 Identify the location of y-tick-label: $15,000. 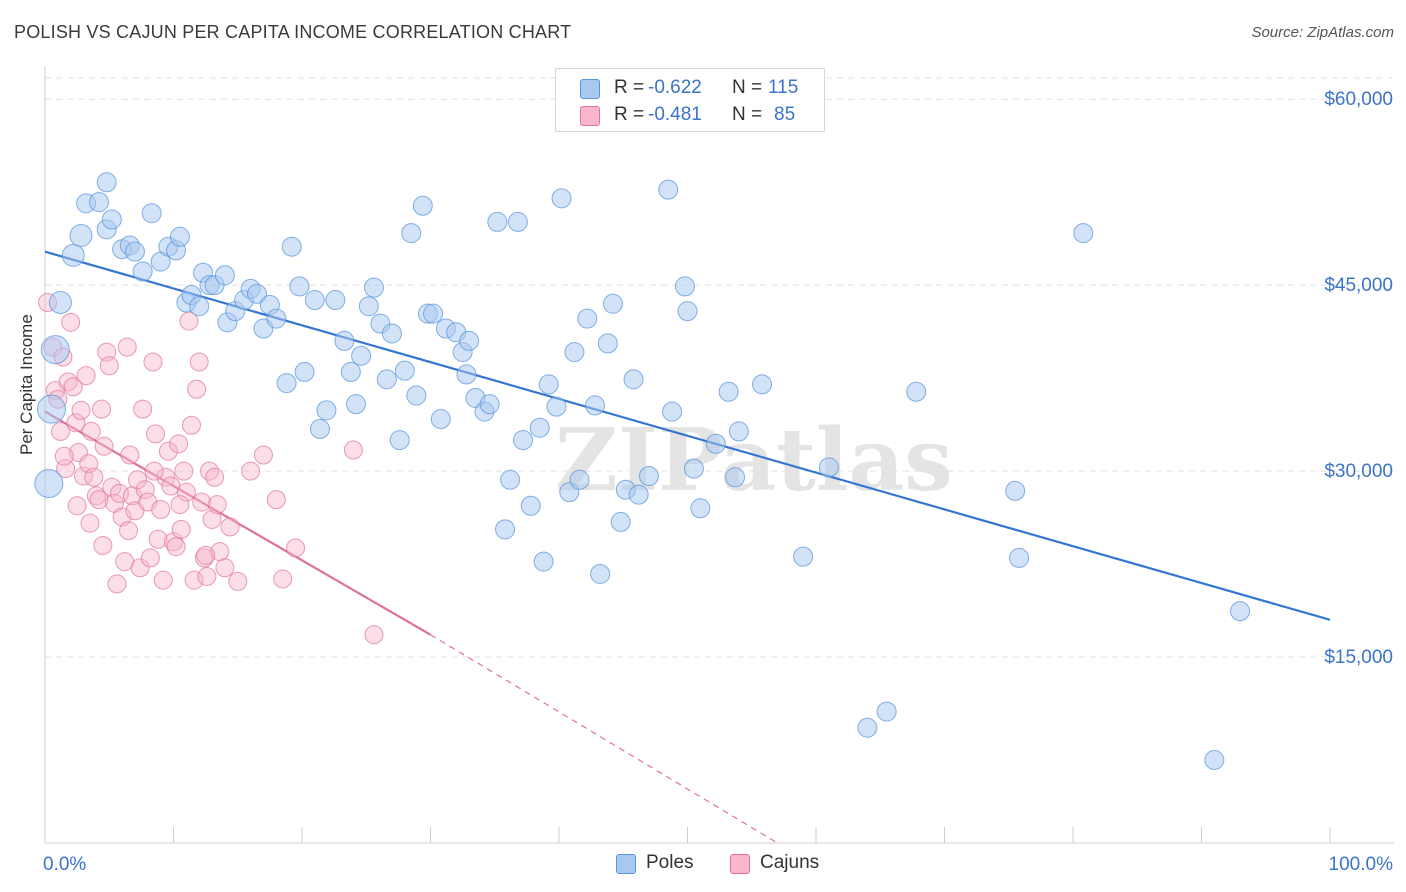
(1358, 657).